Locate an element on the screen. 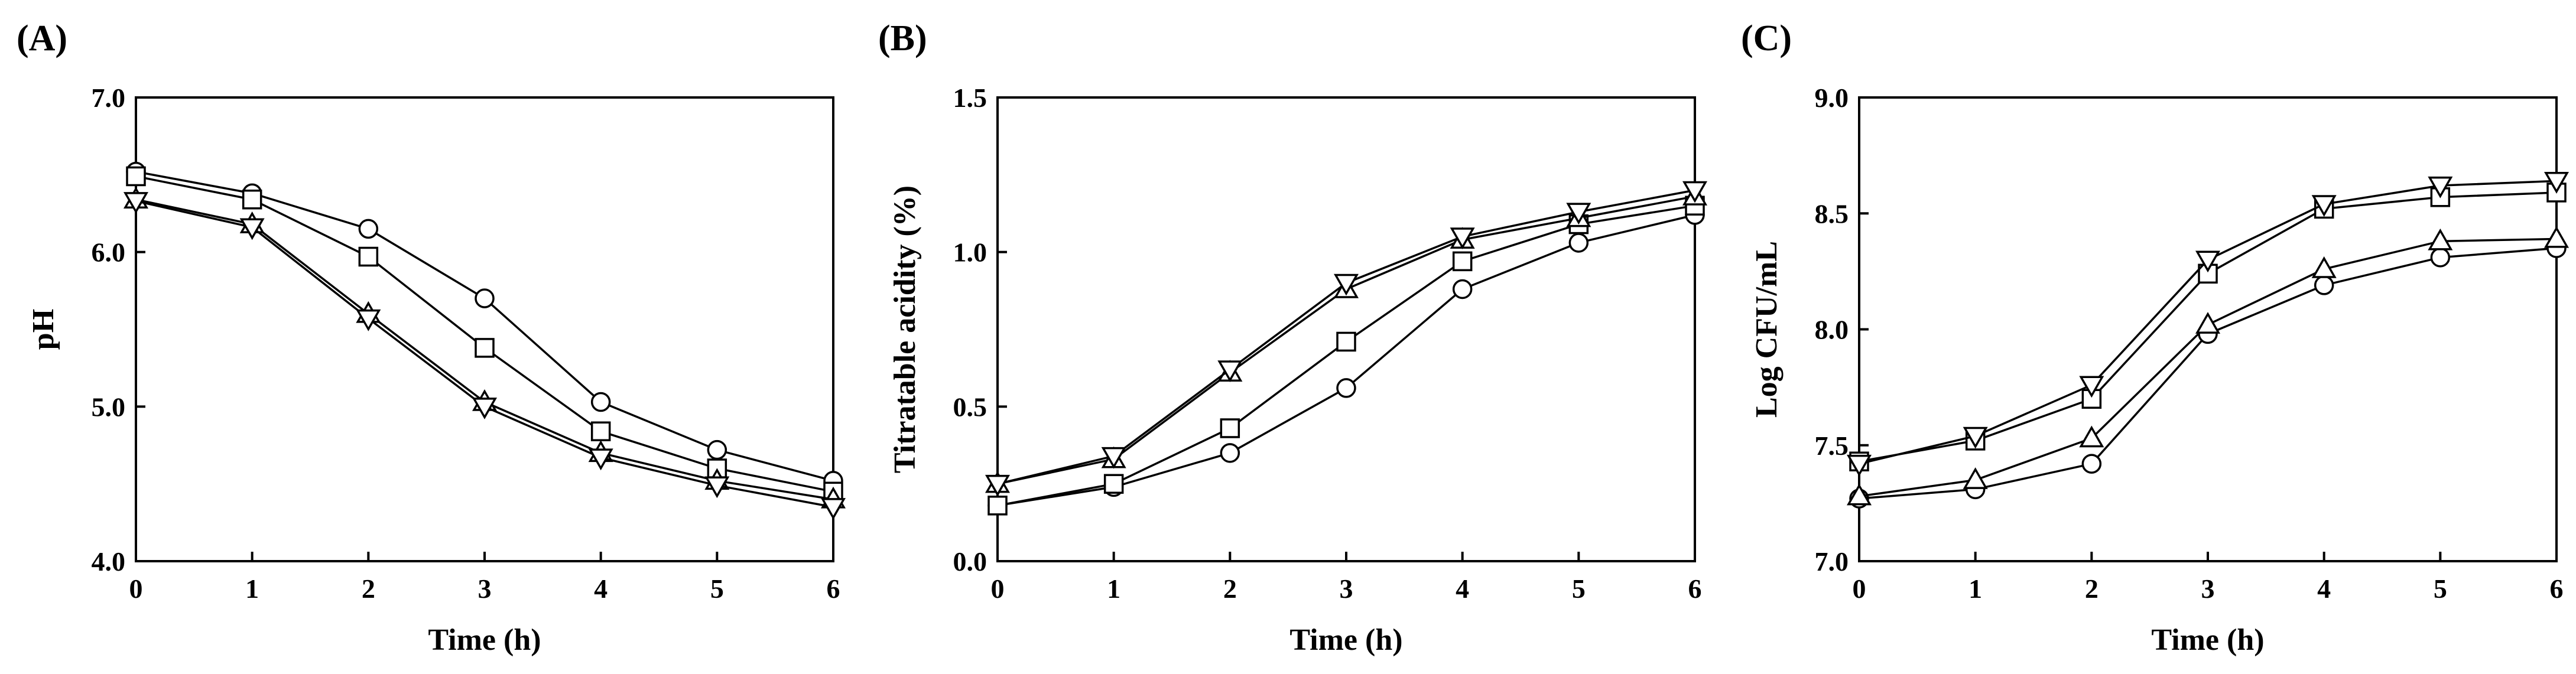 The width and height of the screenshot is (2576, 674). y-tick-label: 0.5 is located at coordinates (970, 407).